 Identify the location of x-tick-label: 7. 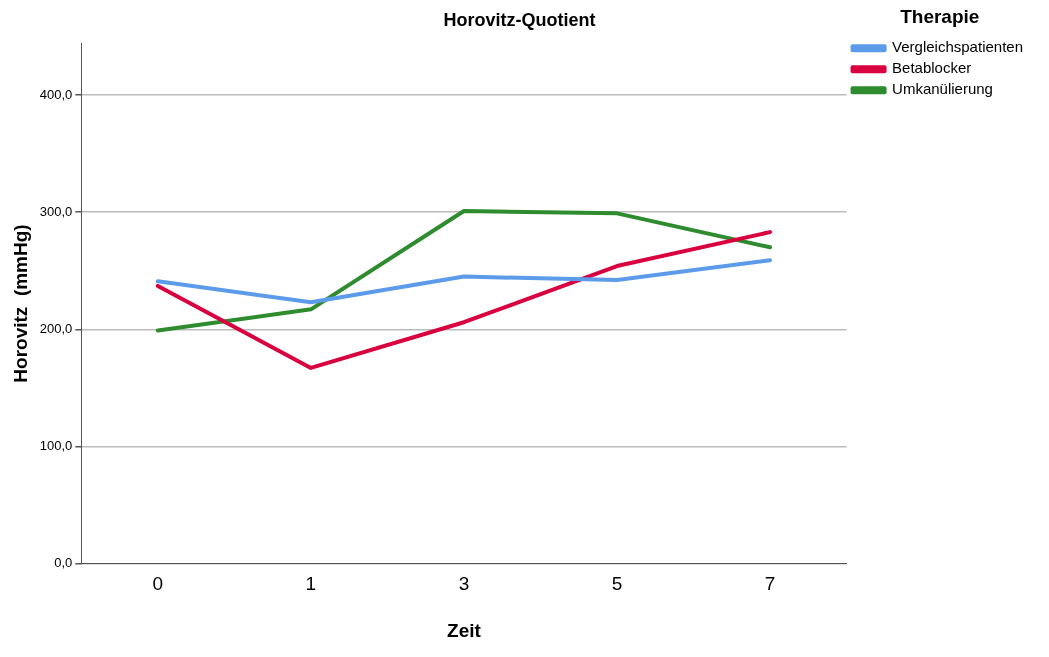
(770, 584).